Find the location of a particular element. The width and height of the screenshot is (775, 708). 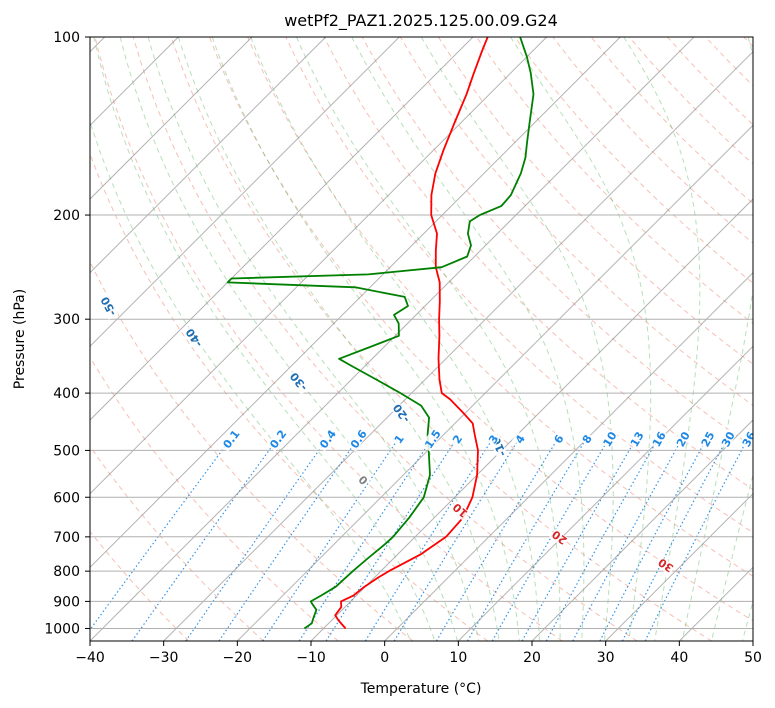

mixing-ratio-label: 20 is located at coordinates (683, 439).